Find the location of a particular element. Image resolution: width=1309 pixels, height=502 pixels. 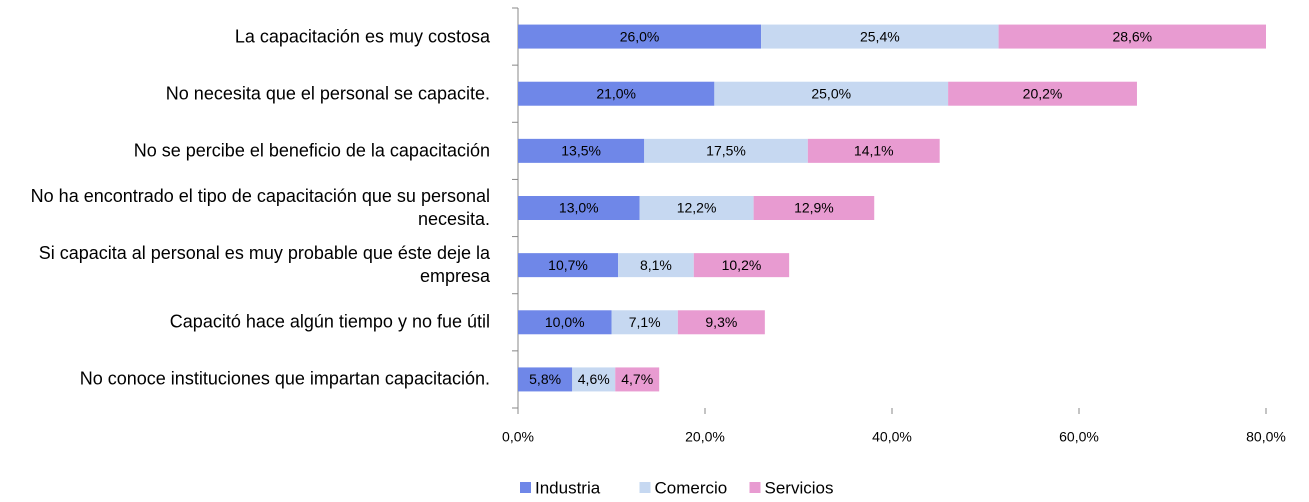

value-label: 21,0% is located at coordinates (616, 93).